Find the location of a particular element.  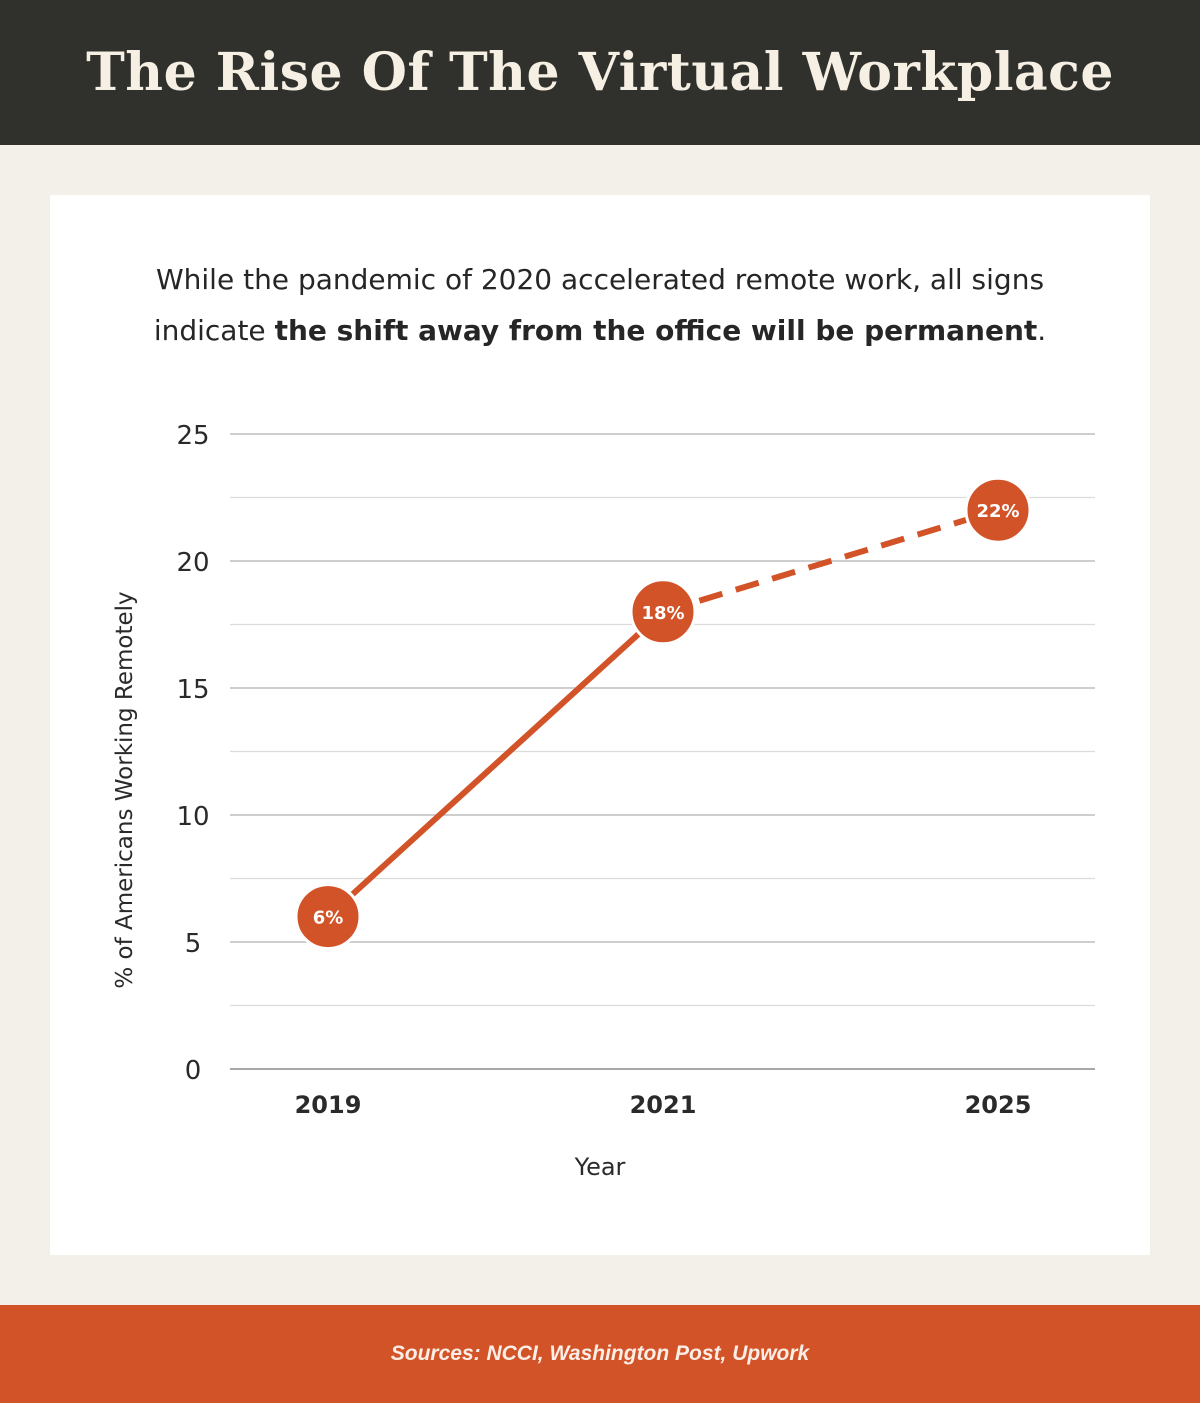

data-label: 18% is located at coordinates (662, 613).